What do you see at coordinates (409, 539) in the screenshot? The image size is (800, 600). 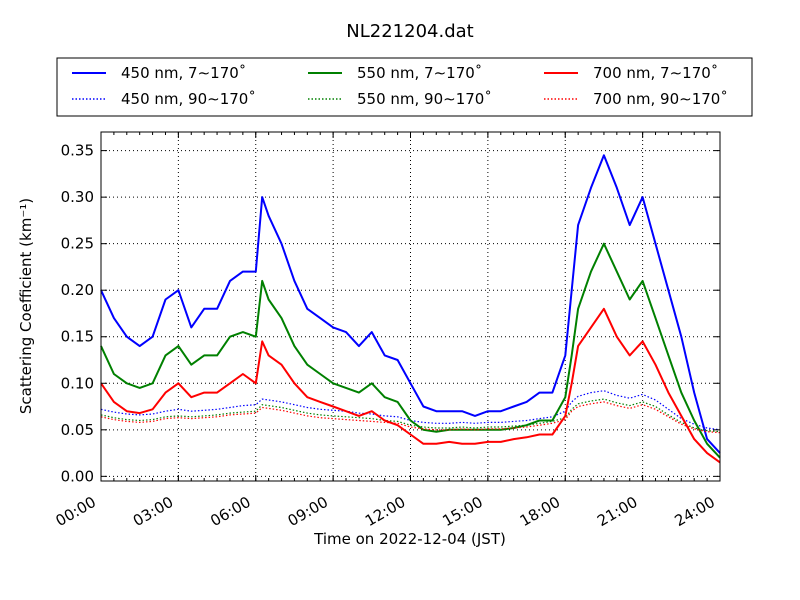 I see `x-axis-label: Time on 2022-12-04 (JST)` at bounding box center [409, 539].